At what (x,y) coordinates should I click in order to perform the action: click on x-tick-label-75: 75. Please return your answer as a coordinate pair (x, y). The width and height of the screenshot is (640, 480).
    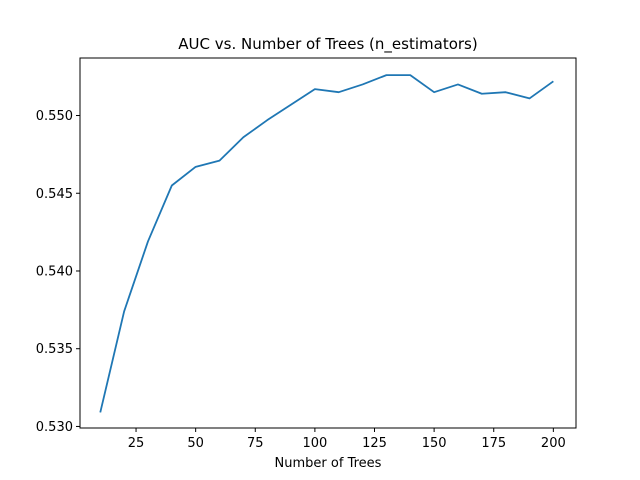
    Looking at the image, I should click on (255, 443).